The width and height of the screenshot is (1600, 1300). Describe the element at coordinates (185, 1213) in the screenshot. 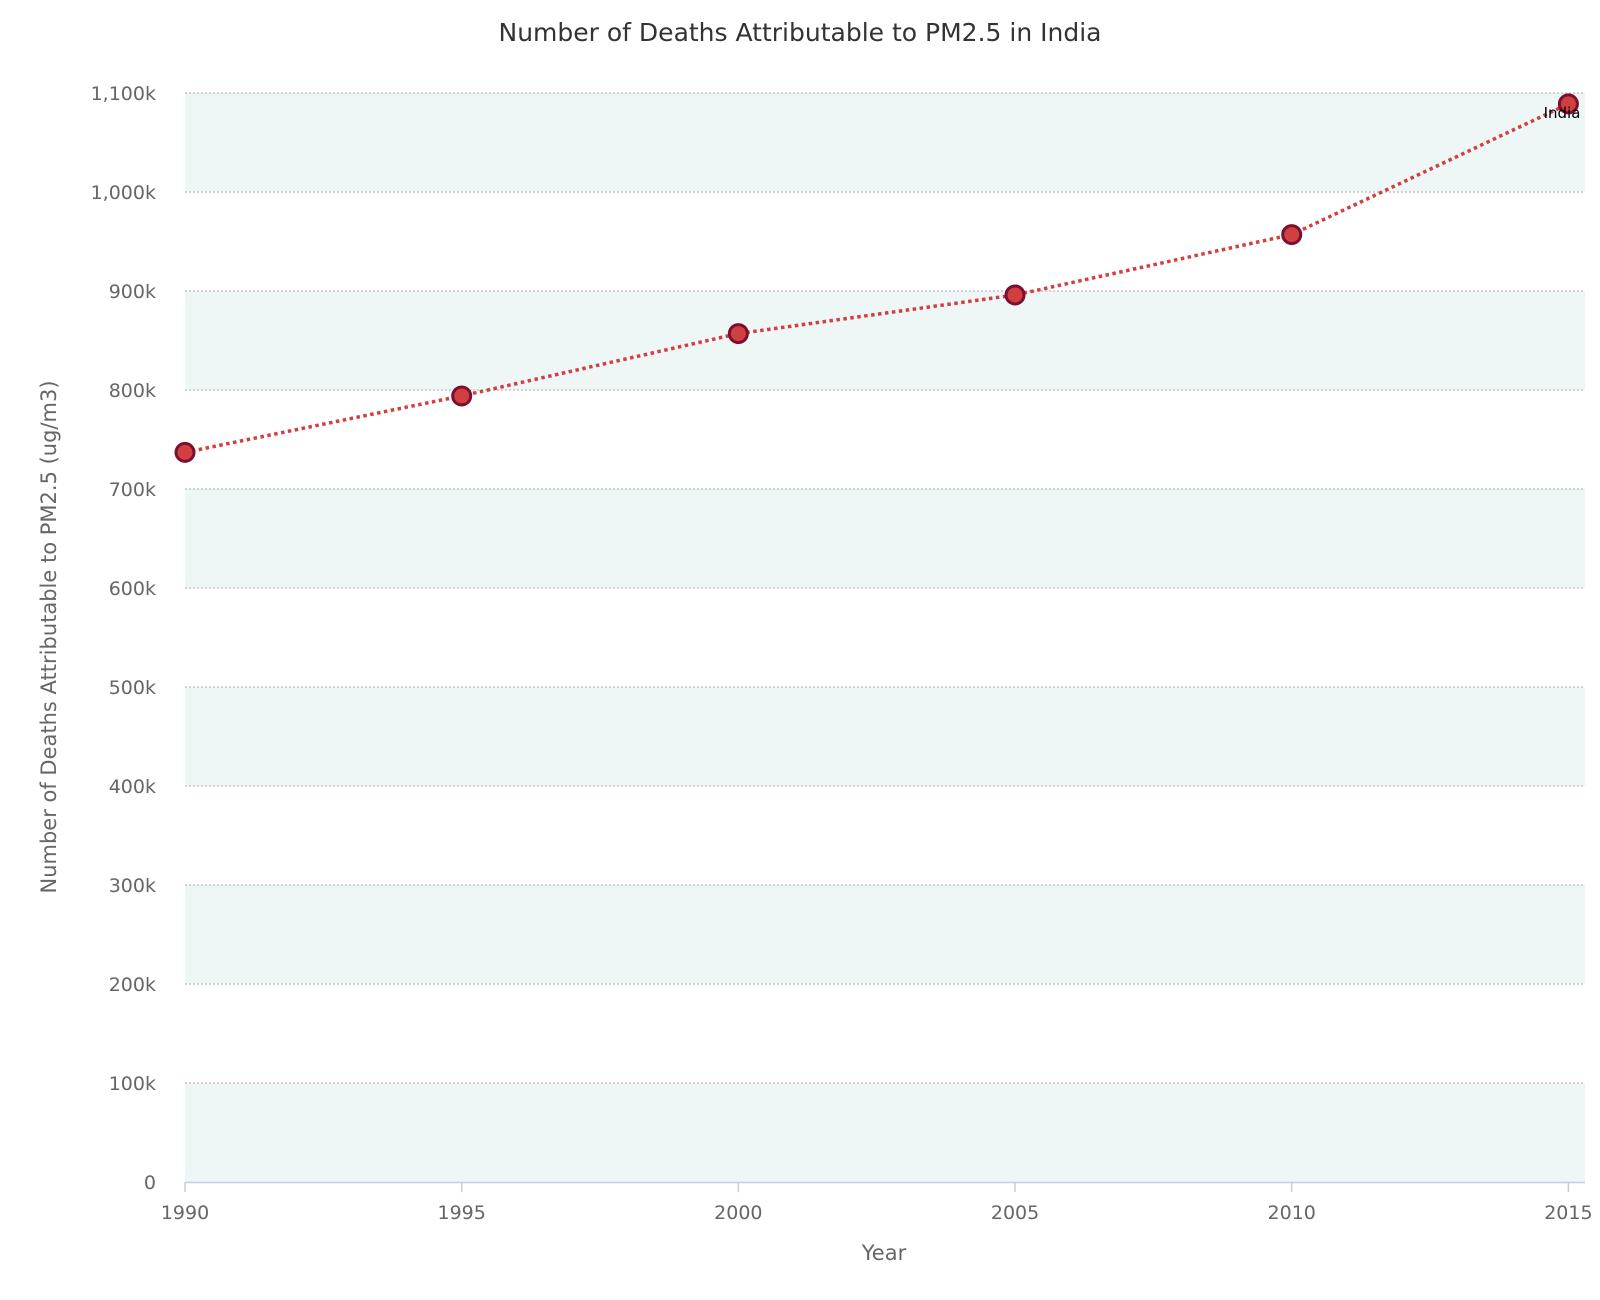

I see `x-tick-label: 1990` at that location.